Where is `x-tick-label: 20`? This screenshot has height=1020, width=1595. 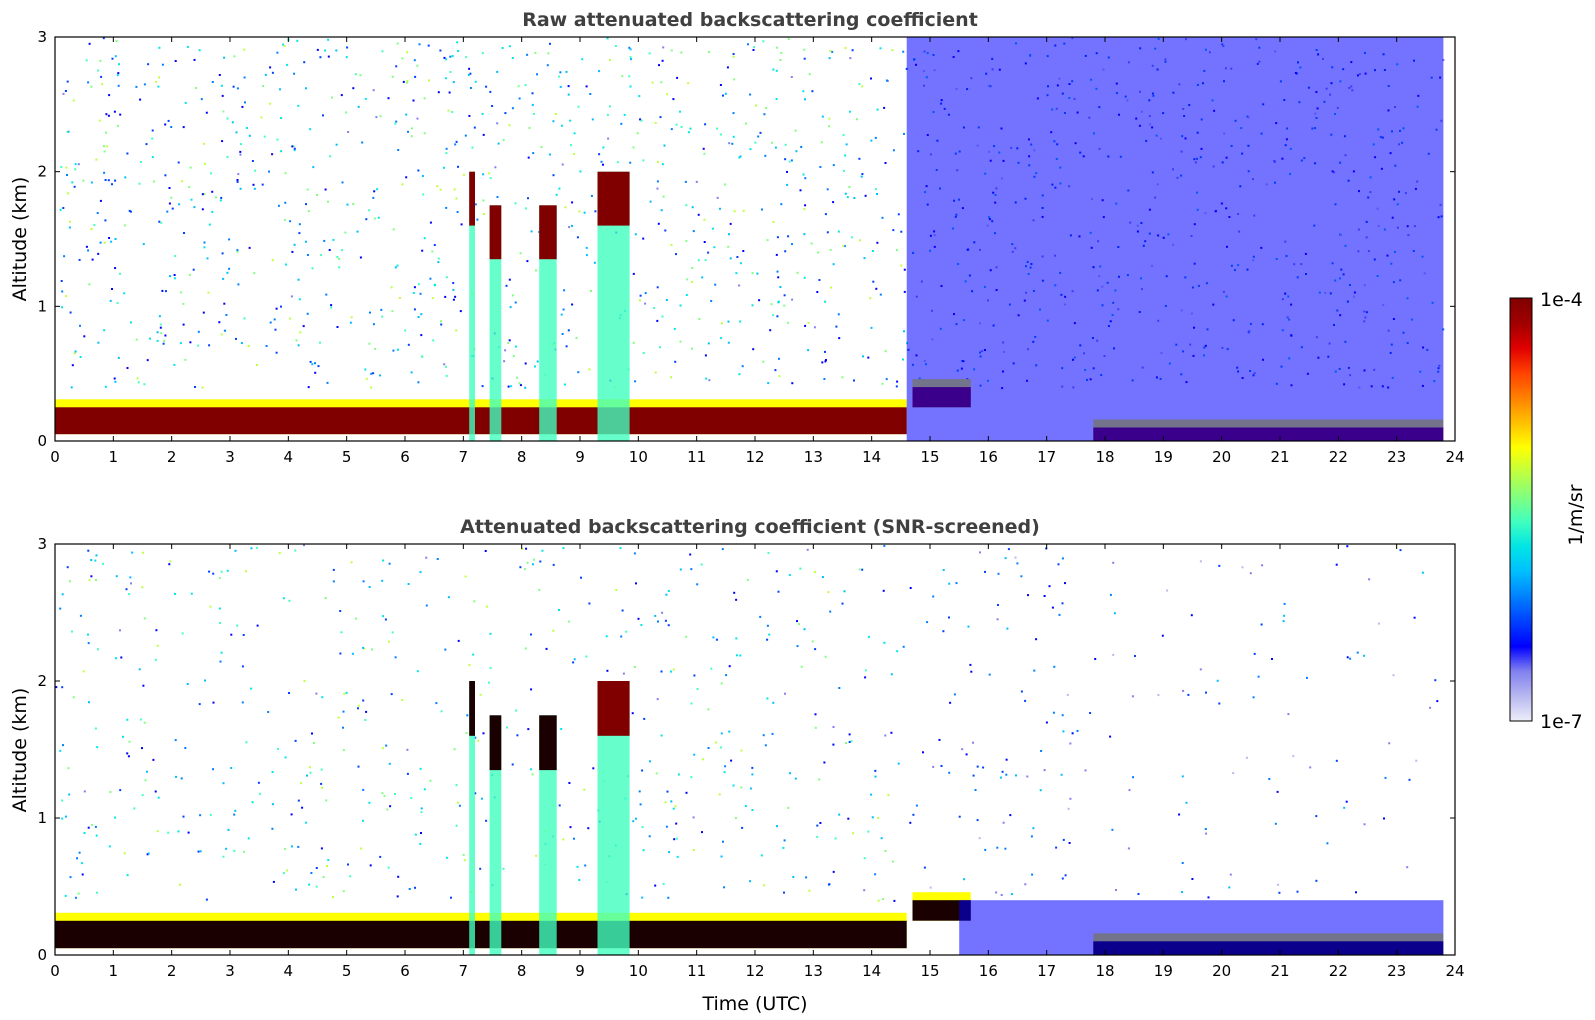 x-tick-label: 20 is located at coordinates (1221, 457).